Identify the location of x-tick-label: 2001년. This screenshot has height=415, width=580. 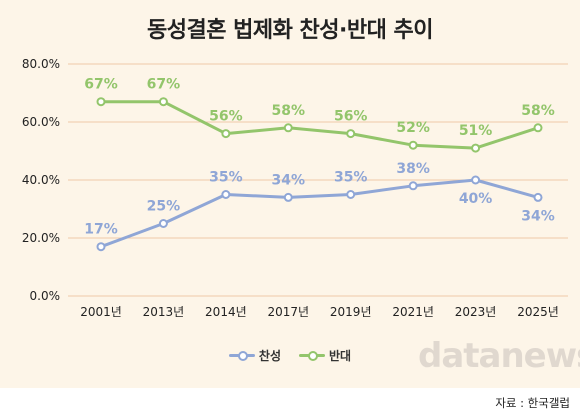
(101, 312).